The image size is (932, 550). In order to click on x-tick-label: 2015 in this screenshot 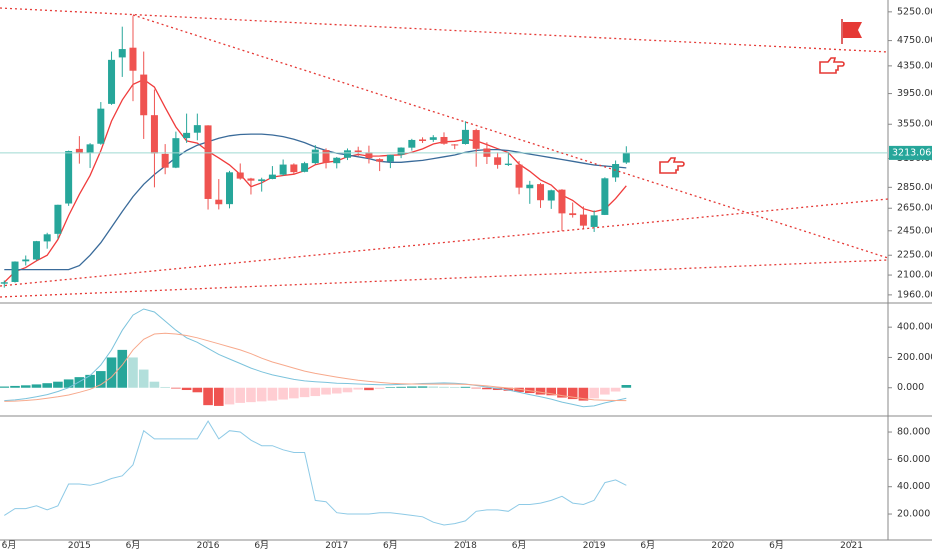, I will do `click(79, 545)`.